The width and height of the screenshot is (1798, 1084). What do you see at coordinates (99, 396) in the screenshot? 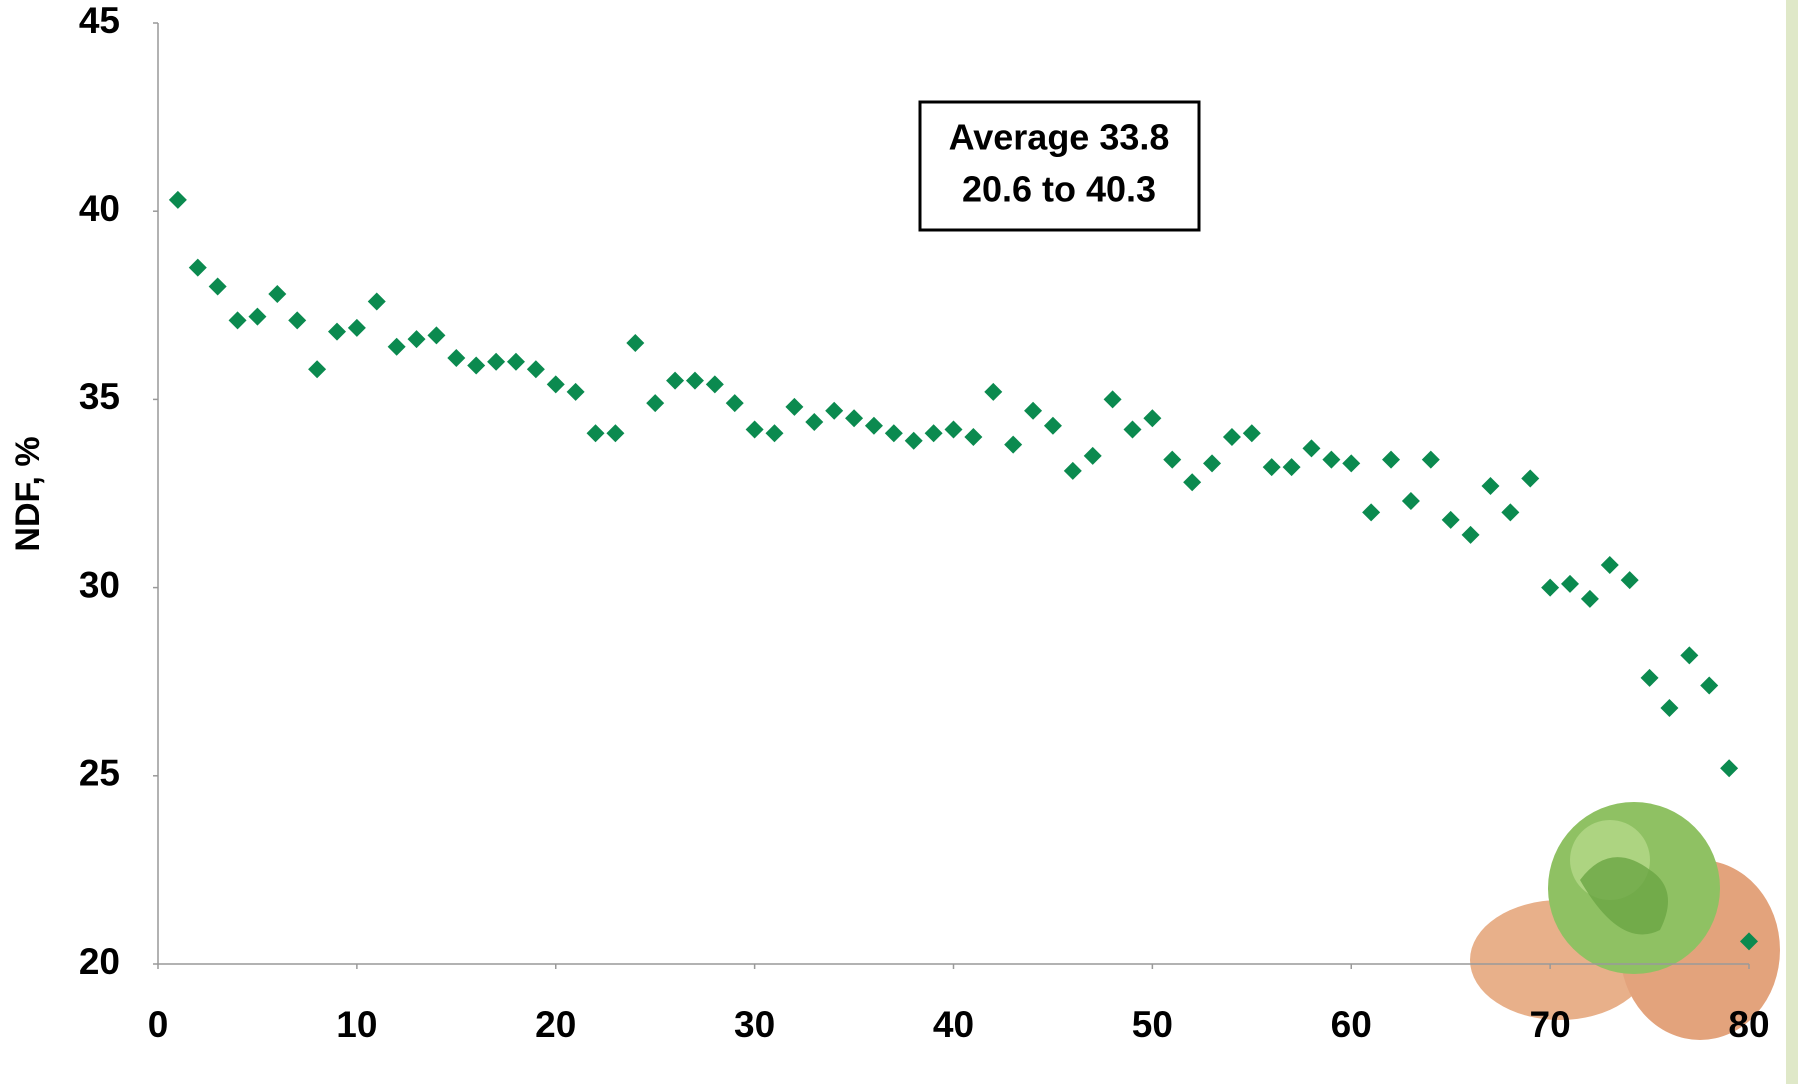
I see `y-tick-label: 35` at bounding box center [99, 396].